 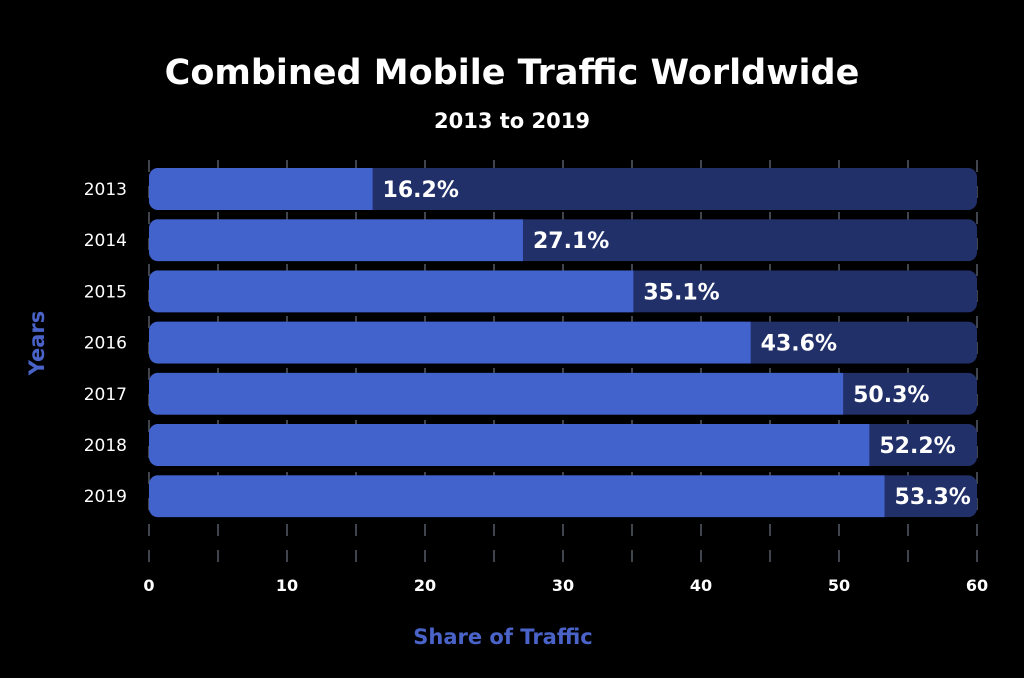 I want to click on y-tick-label: 2016, so click(x=105, y=344).